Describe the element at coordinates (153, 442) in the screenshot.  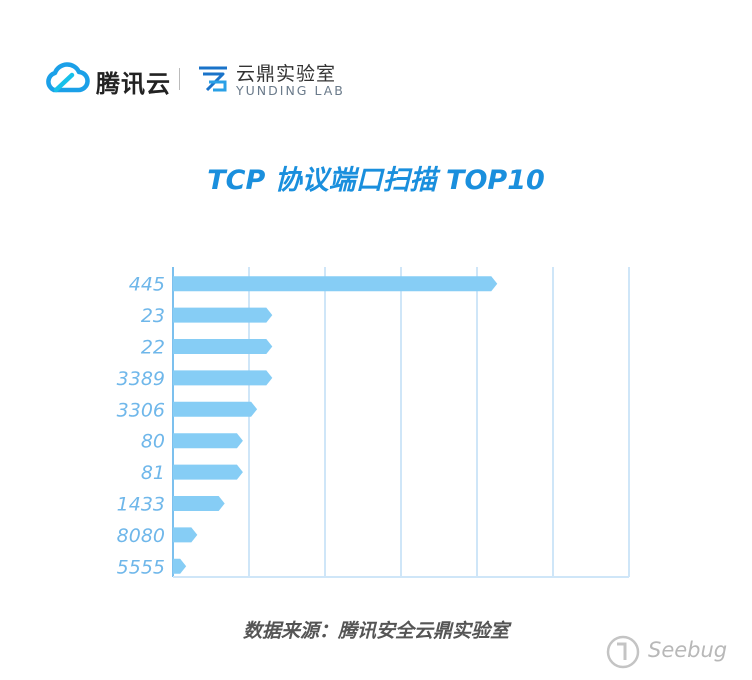
I see `category-tick-label: 80` at that location.